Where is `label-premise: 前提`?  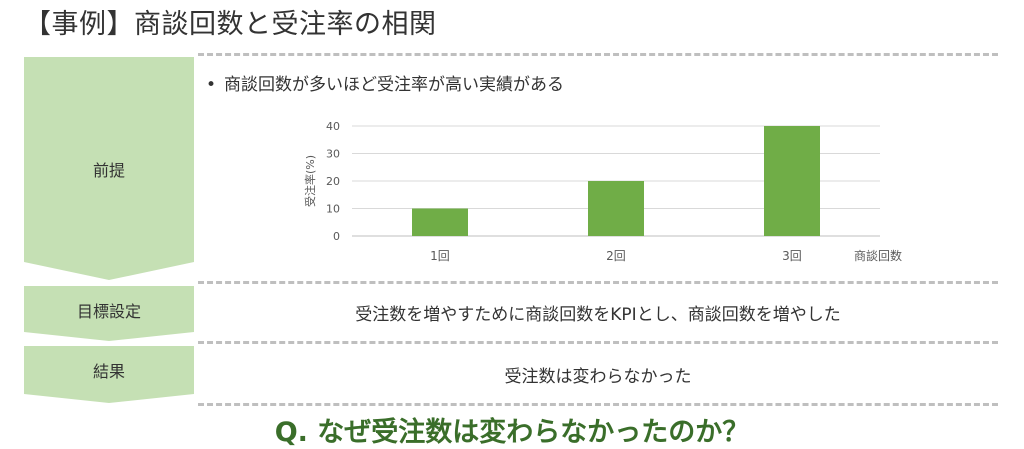 label-premise: 前提 is located at coordinates (109, 169).